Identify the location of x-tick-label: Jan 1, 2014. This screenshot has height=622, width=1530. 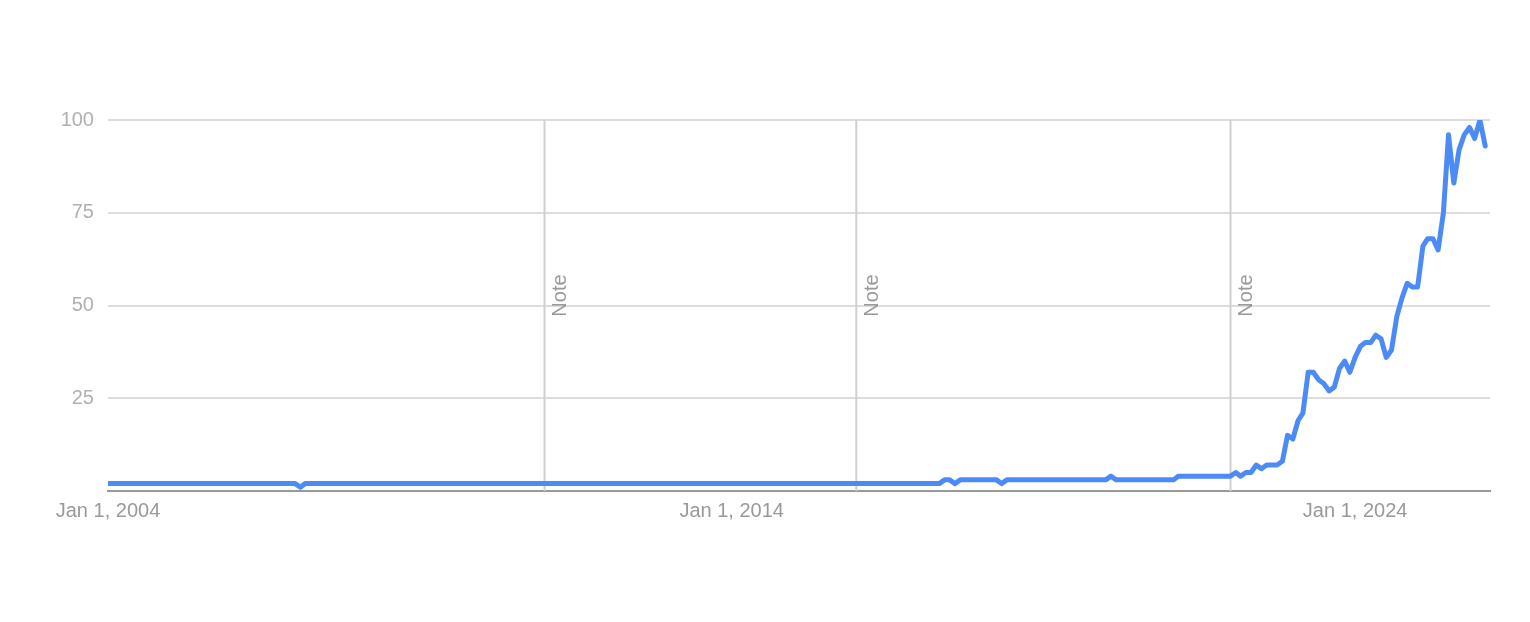
(731, 509).